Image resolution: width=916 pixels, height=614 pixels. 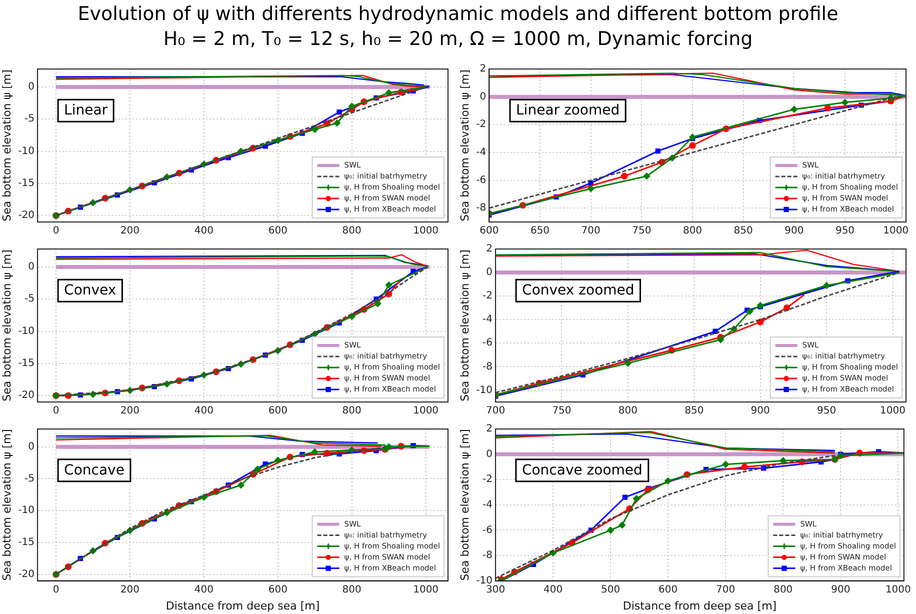 I want to click on annotation: Linear, so click(x=86, y=110).